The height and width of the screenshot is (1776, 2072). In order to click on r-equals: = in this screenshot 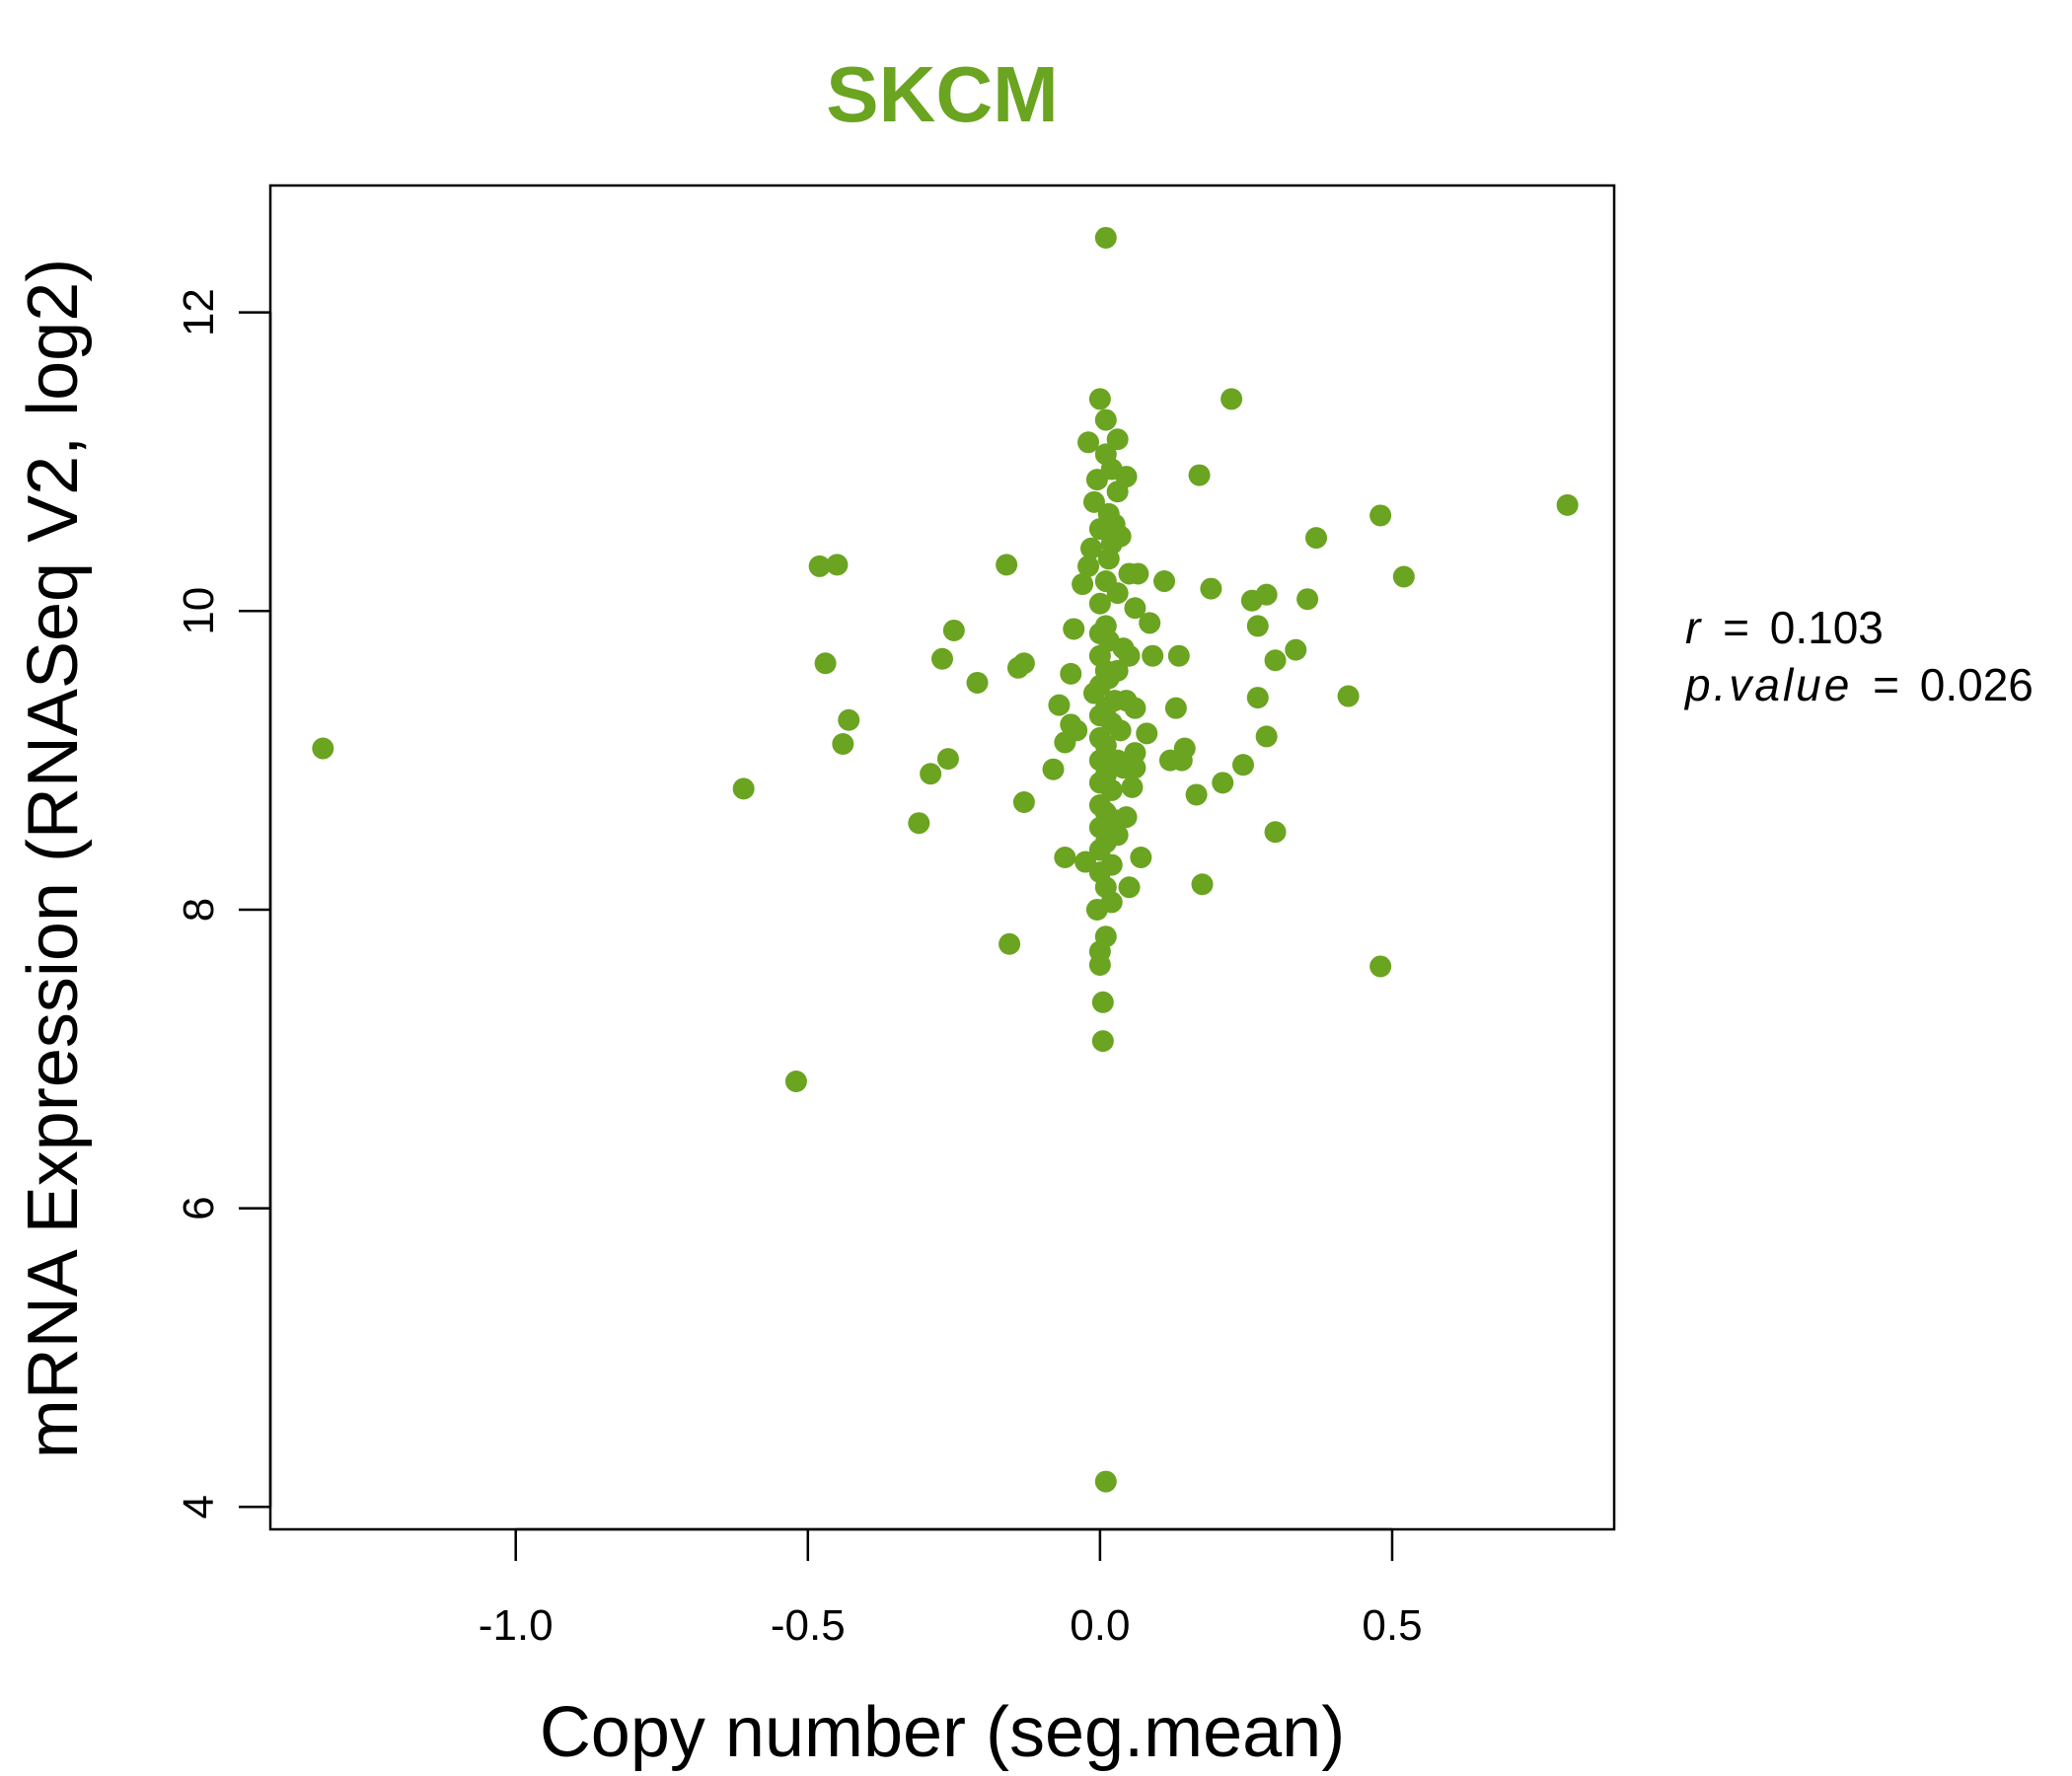, I will do `click(1736, 628)`.